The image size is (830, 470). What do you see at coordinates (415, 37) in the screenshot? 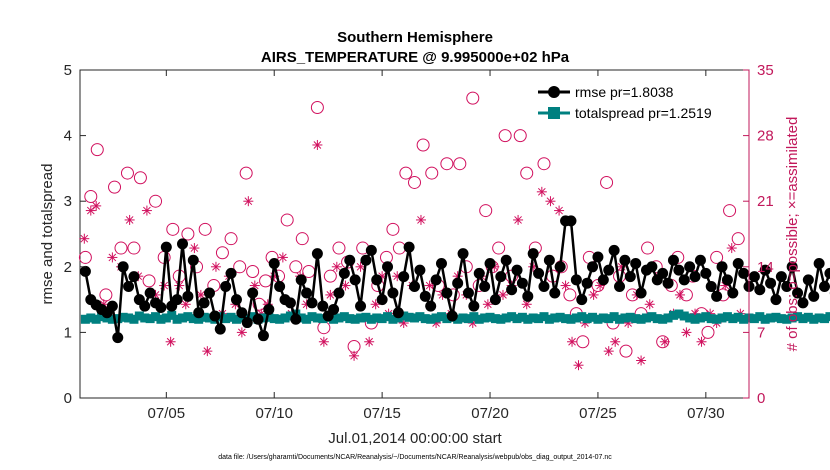
I see `chart-title-line1: Southern Hemisphere` at bounding box center [415, 37].